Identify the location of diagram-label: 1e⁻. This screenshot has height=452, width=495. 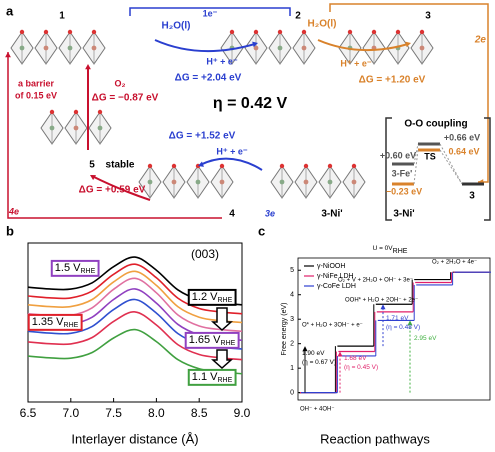
(210, 13).